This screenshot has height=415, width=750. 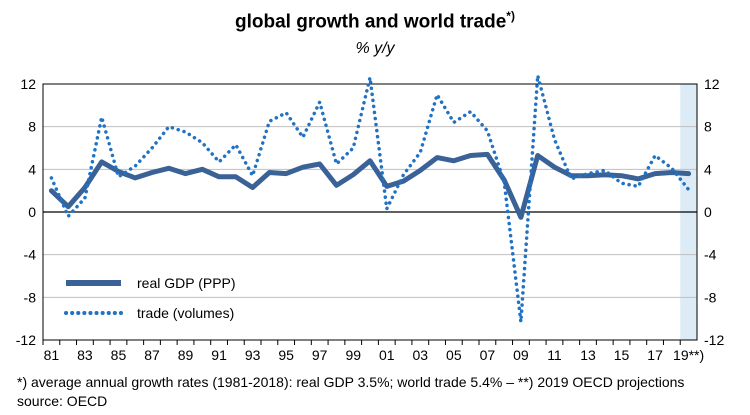 I want to click on x-tick-label: 03, so click(x=421, y=355).